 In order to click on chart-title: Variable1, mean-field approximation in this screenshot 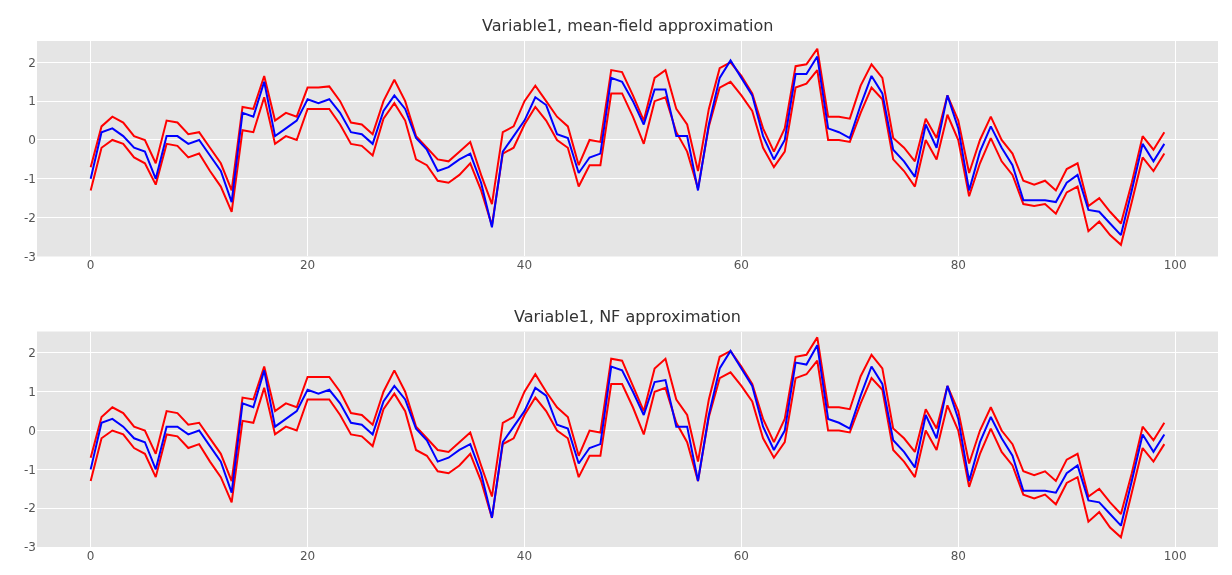, I will do `click(628, 25)`.